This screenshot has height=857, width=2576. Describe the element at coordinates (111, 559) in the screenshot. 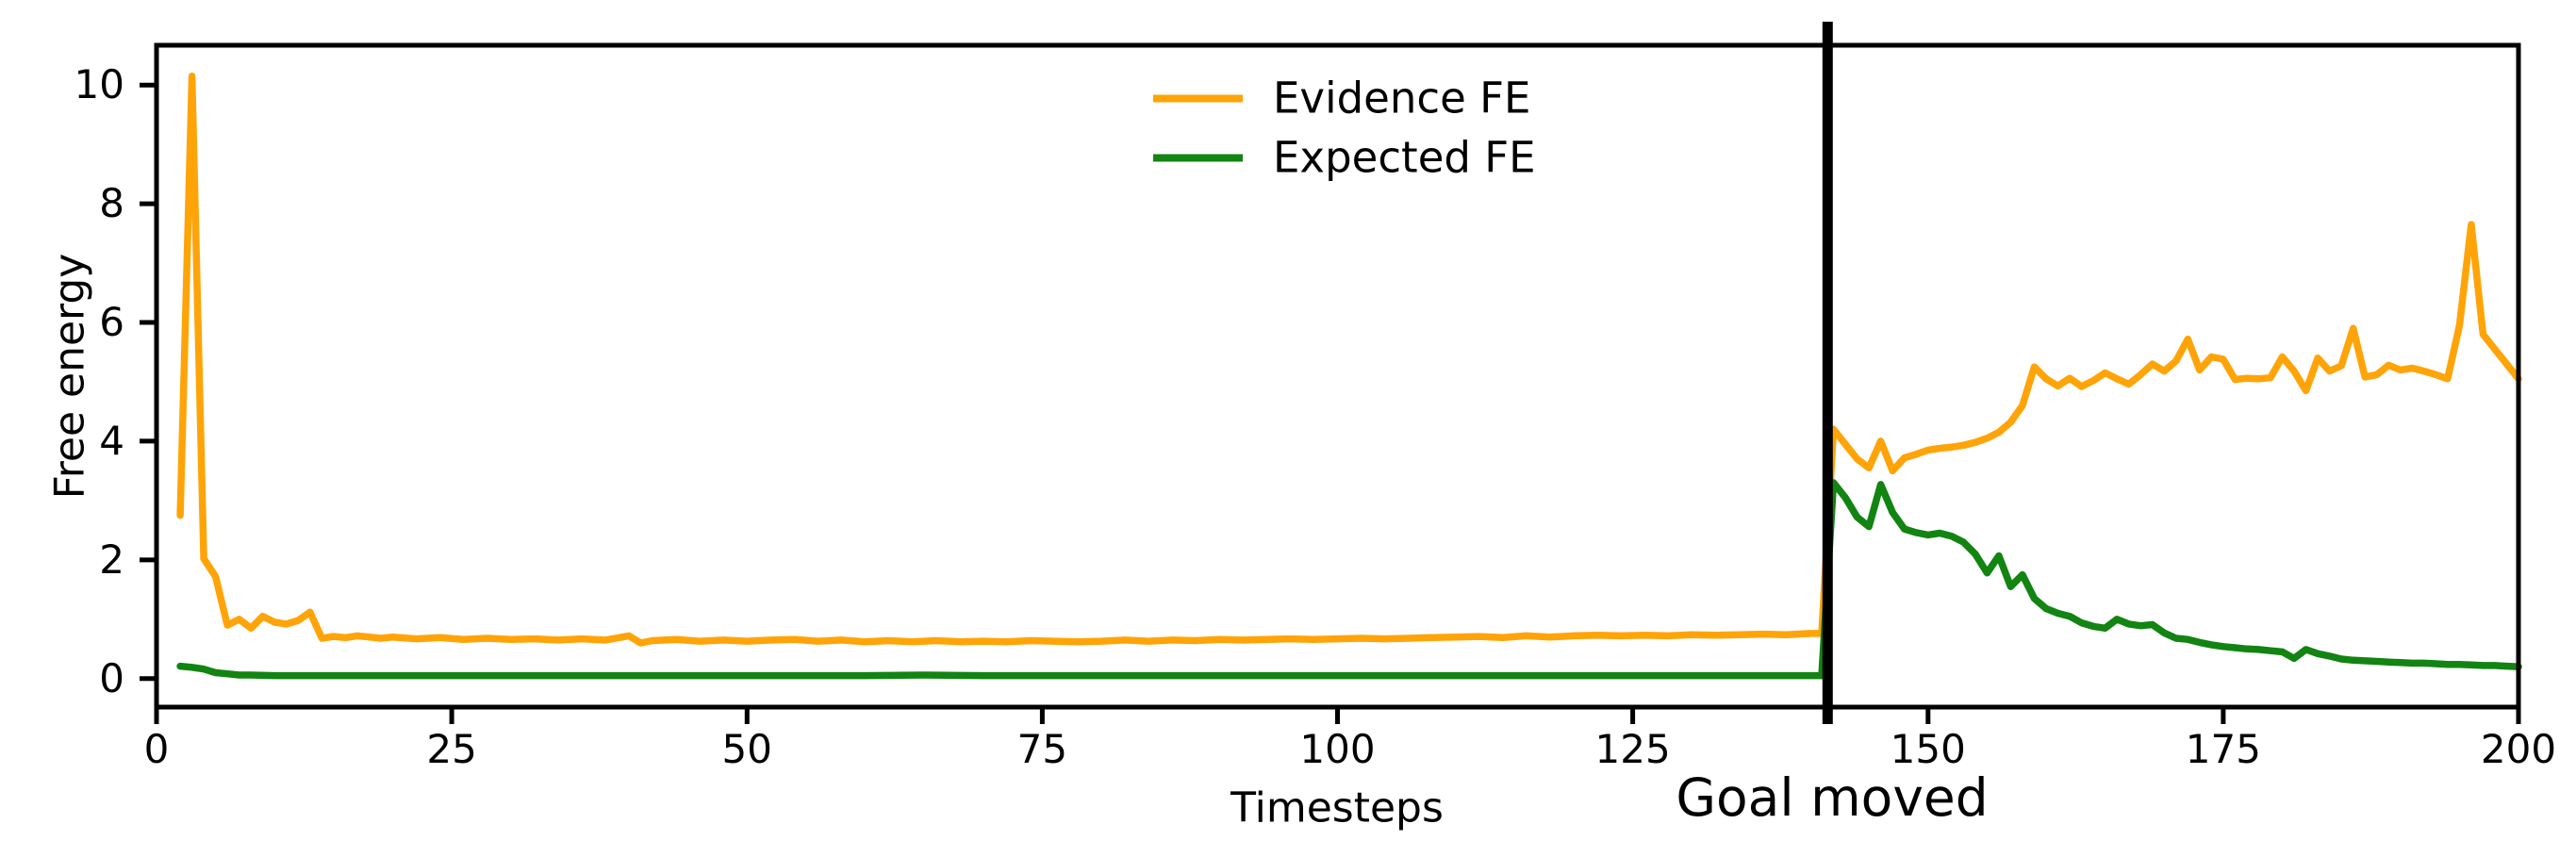

I see `y-tick-label-2: 2` at that location.